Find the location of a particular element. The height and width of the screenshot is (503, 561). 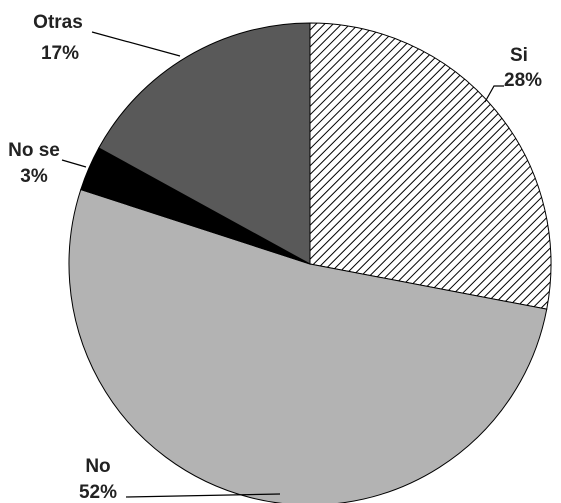

label-no-name: No is located at coordinates (97, 466).